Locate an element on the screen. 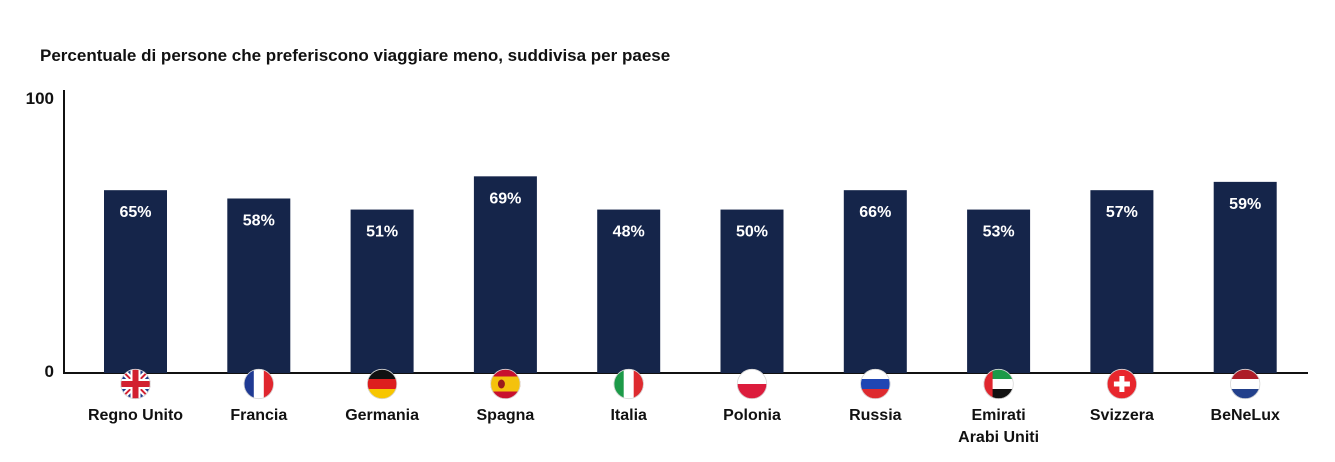 The image size is (1335, 462). category-label-8: Svizzera is located at coordinates (1122, 415).